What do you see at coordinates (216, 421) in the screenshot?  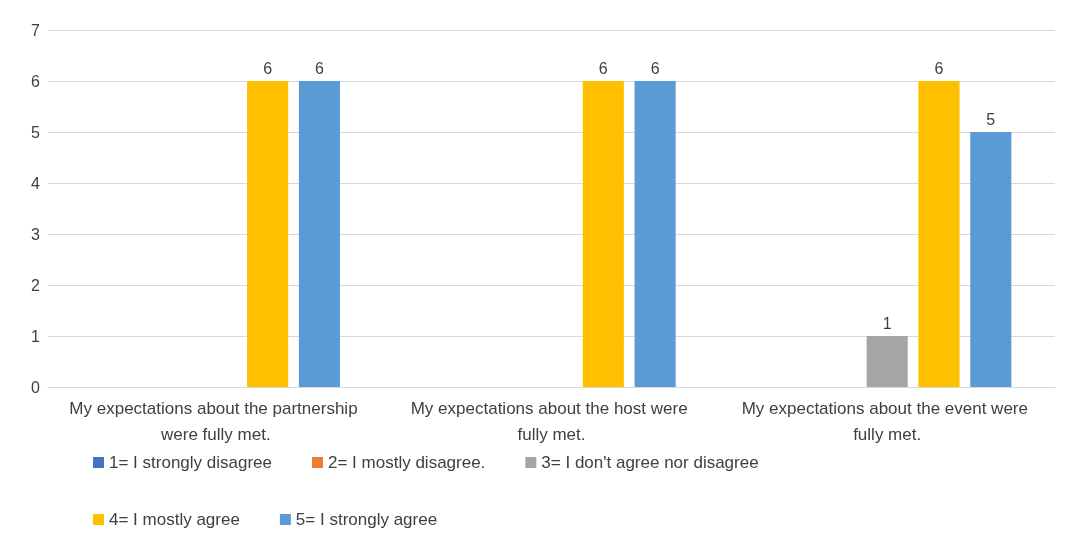 I see `x-tick-label: My expectations about the partnership were fully met.` at bounding box center [216, 421].